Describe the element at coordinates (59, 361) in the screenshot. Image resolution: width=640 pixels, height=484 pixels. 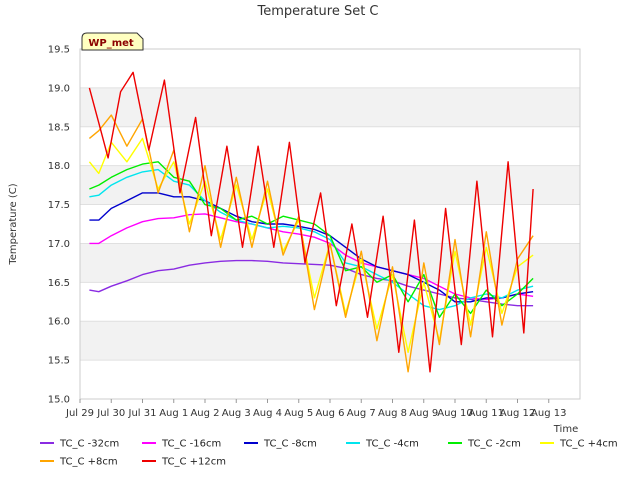
I see `y-tick-label: 15.5` at that location.